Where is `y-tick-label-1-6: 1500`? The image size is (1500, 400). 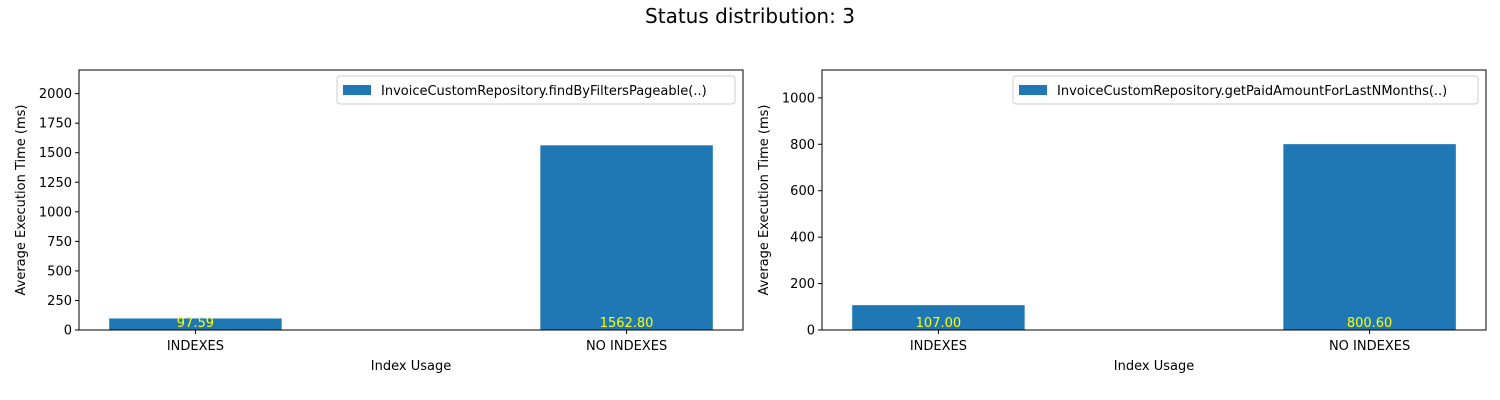
y-tick-label-1-6: 1500 is located at coordinates (55, 153).